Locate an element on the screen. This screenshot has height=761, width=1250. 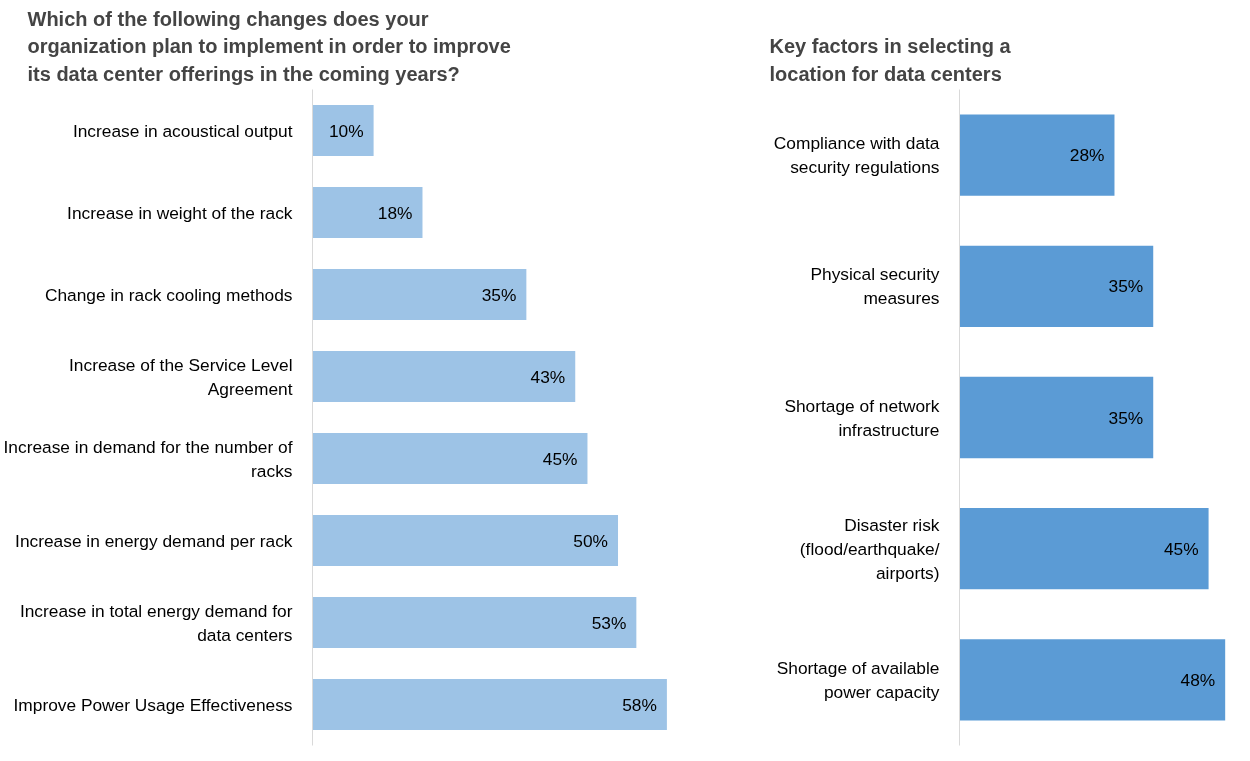
y-tick-label: Increase of the Service Level Agreement is located at coordinates (181, 376).